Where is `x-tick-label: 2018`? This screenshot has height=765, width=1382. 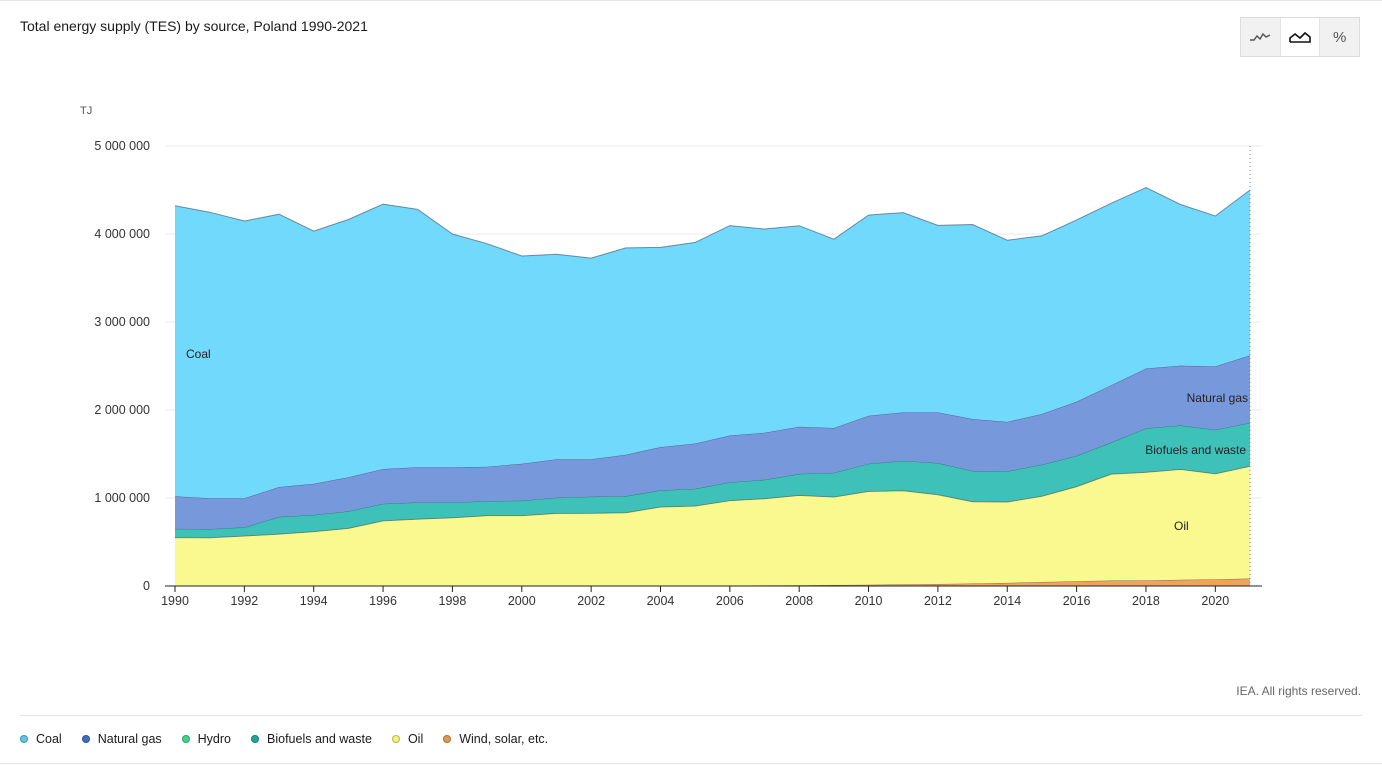 x-tick-label: 2018 is located at coordinates (1146, 601).